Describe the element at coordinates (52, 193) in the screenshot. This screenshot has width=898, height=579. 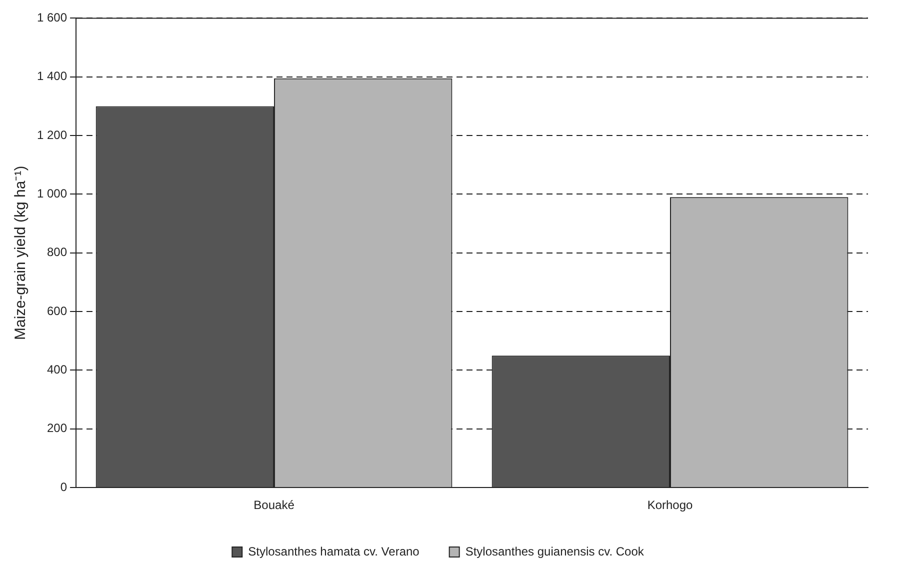
I see `y-tick-label: 1 000` at that location.